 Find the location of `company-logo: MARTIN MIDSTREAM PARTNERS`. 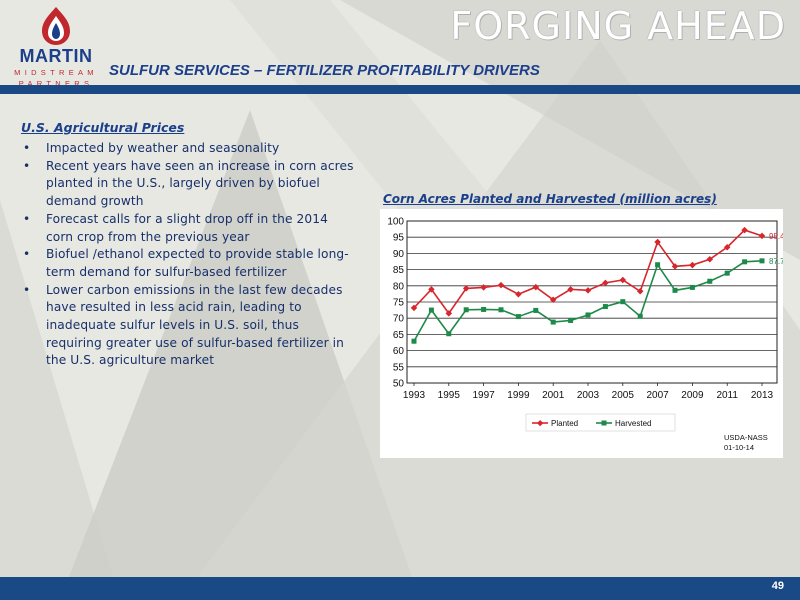

company-logo: MARTIN MIDSTREAM PARTNERS is located at coordinates (56, 48).